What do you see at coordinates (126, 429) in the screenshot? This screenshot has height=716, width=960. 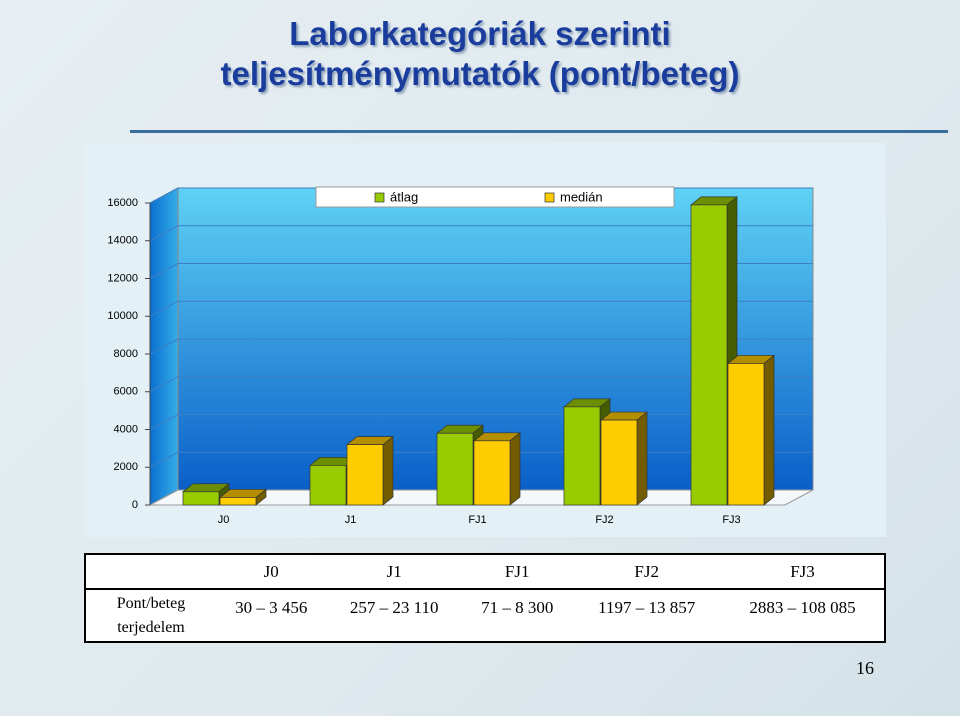 I see `y-tick-label: 4000` at bounding box center [126, 429].